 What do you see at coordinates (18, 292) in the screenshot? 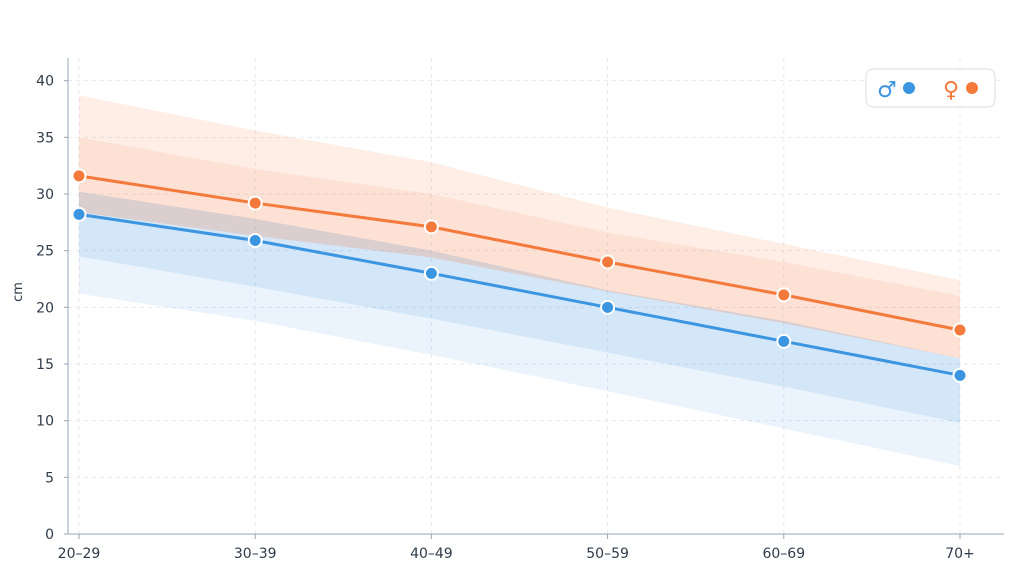
I see `y-axis-label: cm` at bounding box center [18, 292].